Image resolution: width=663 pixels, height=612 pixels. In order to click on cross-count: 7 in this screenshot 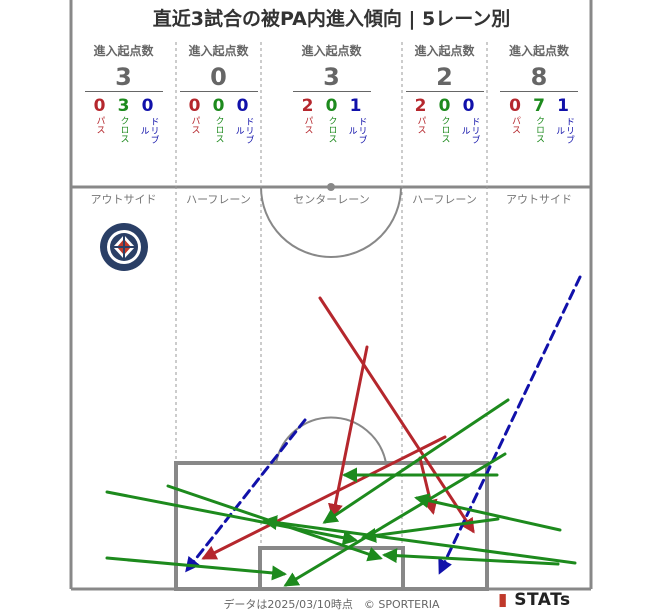, I will do `click(539, 106)`.